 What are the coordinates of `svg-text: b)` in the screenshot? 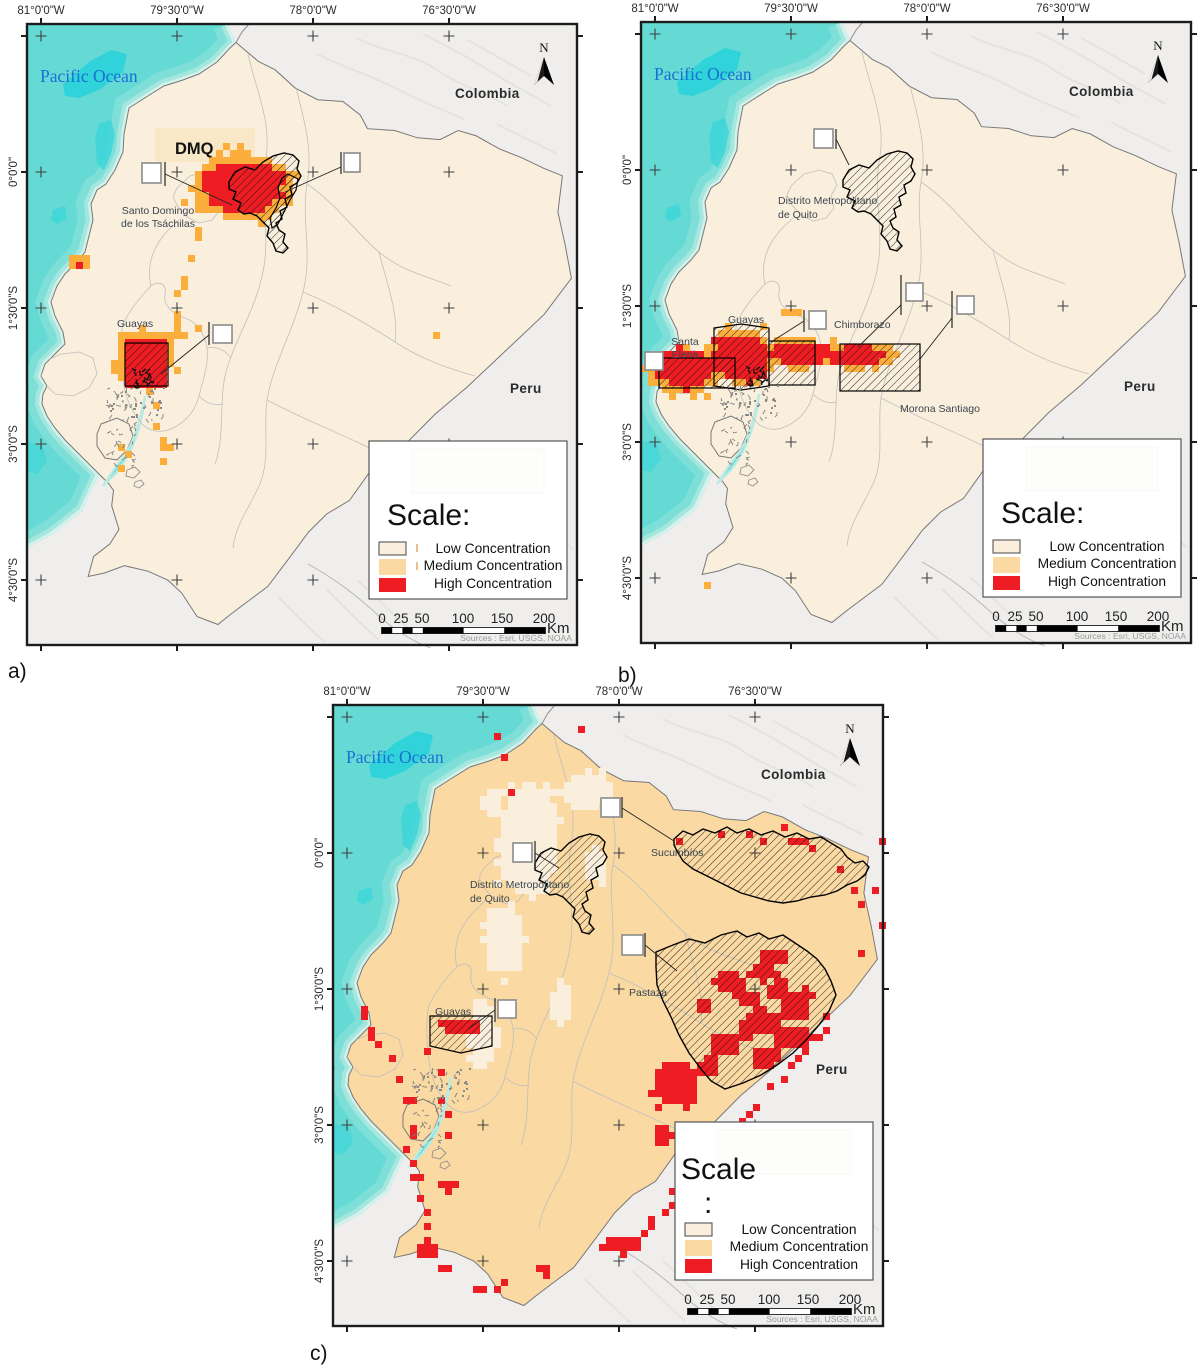 It's located at (627, 675).